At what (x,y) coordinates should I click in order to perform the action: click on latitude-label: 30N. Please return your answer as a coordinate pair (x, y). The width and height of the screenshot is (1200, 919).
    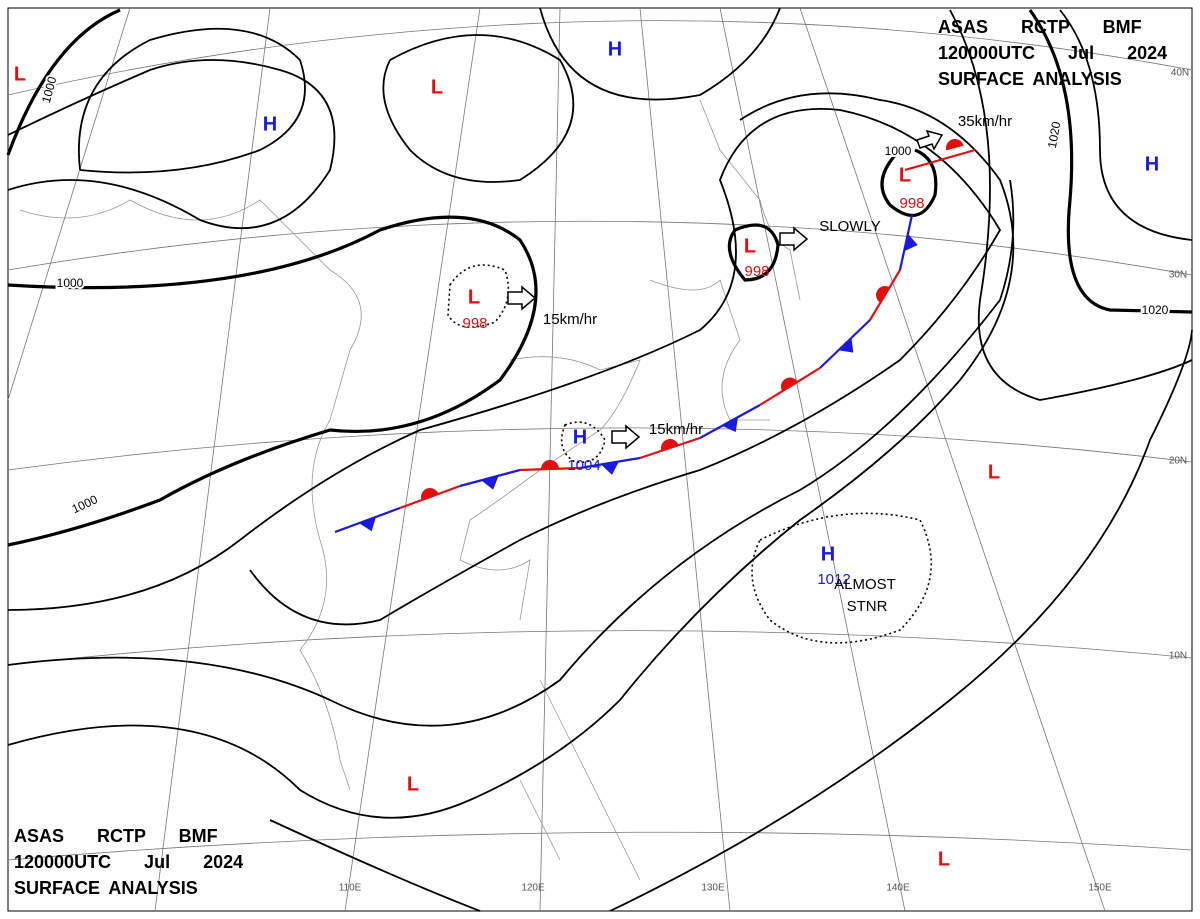
    Looking at the image, I should click on (1178, 275).